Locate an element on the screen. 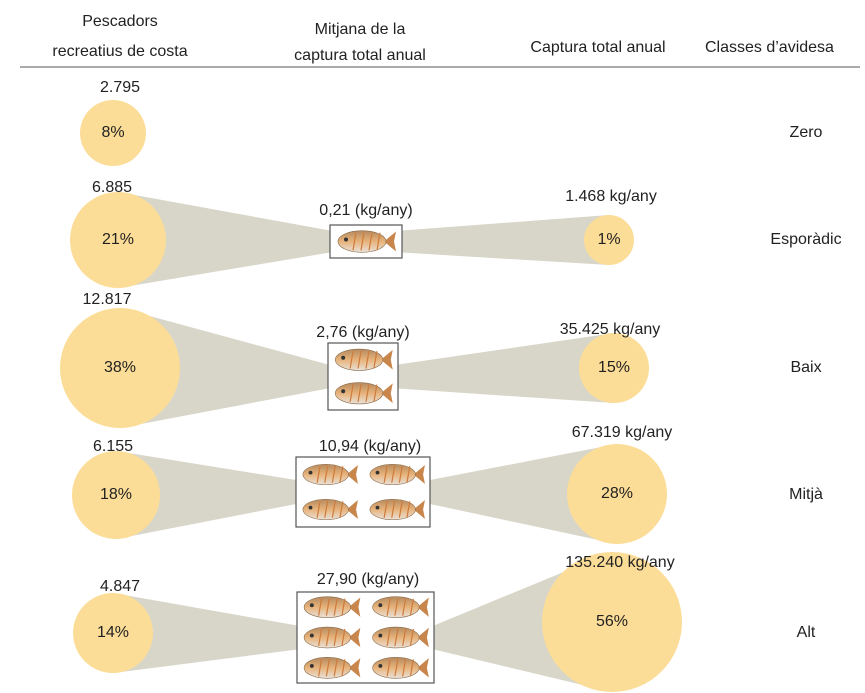 The width and height of the screenshot is (865, 693). mean-catch: 0,21 (kg/any) is located at coordinates (365, 210).